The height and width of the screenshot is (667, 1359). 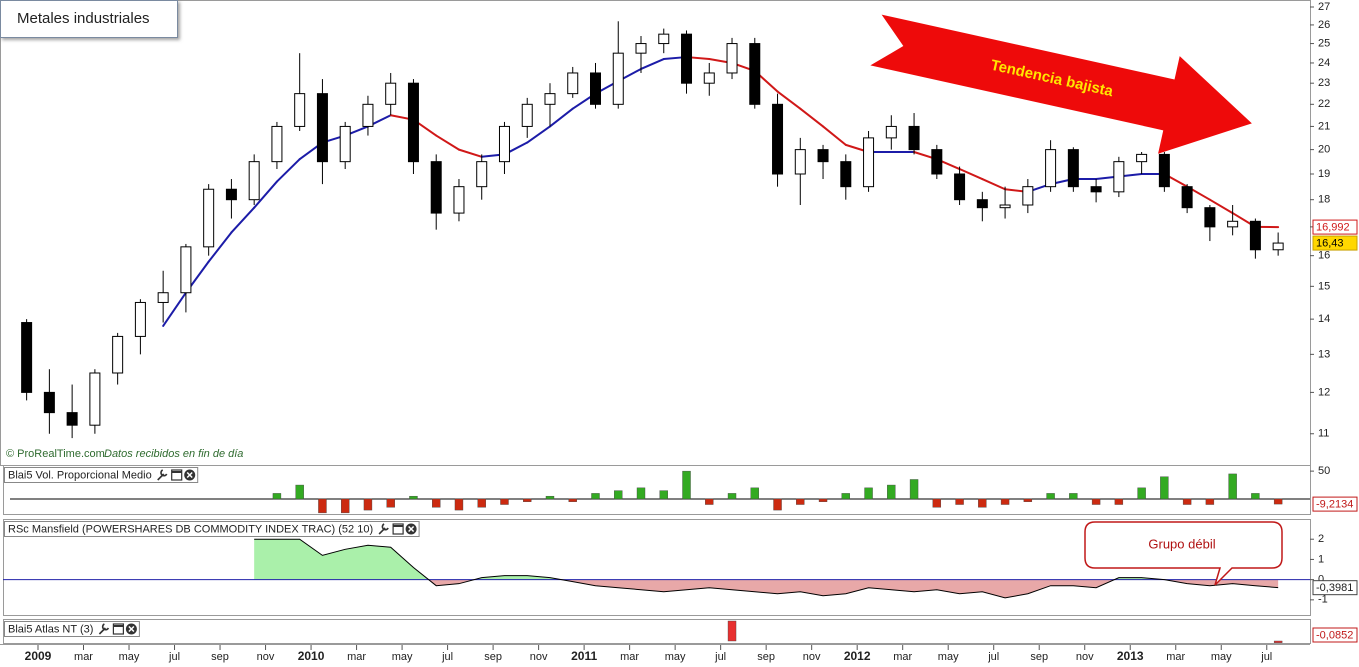 What do you see at coordinates (1324, 43) in the screenshot?
I see `y-tick-label: 25` at bounding box center [1324, 43].